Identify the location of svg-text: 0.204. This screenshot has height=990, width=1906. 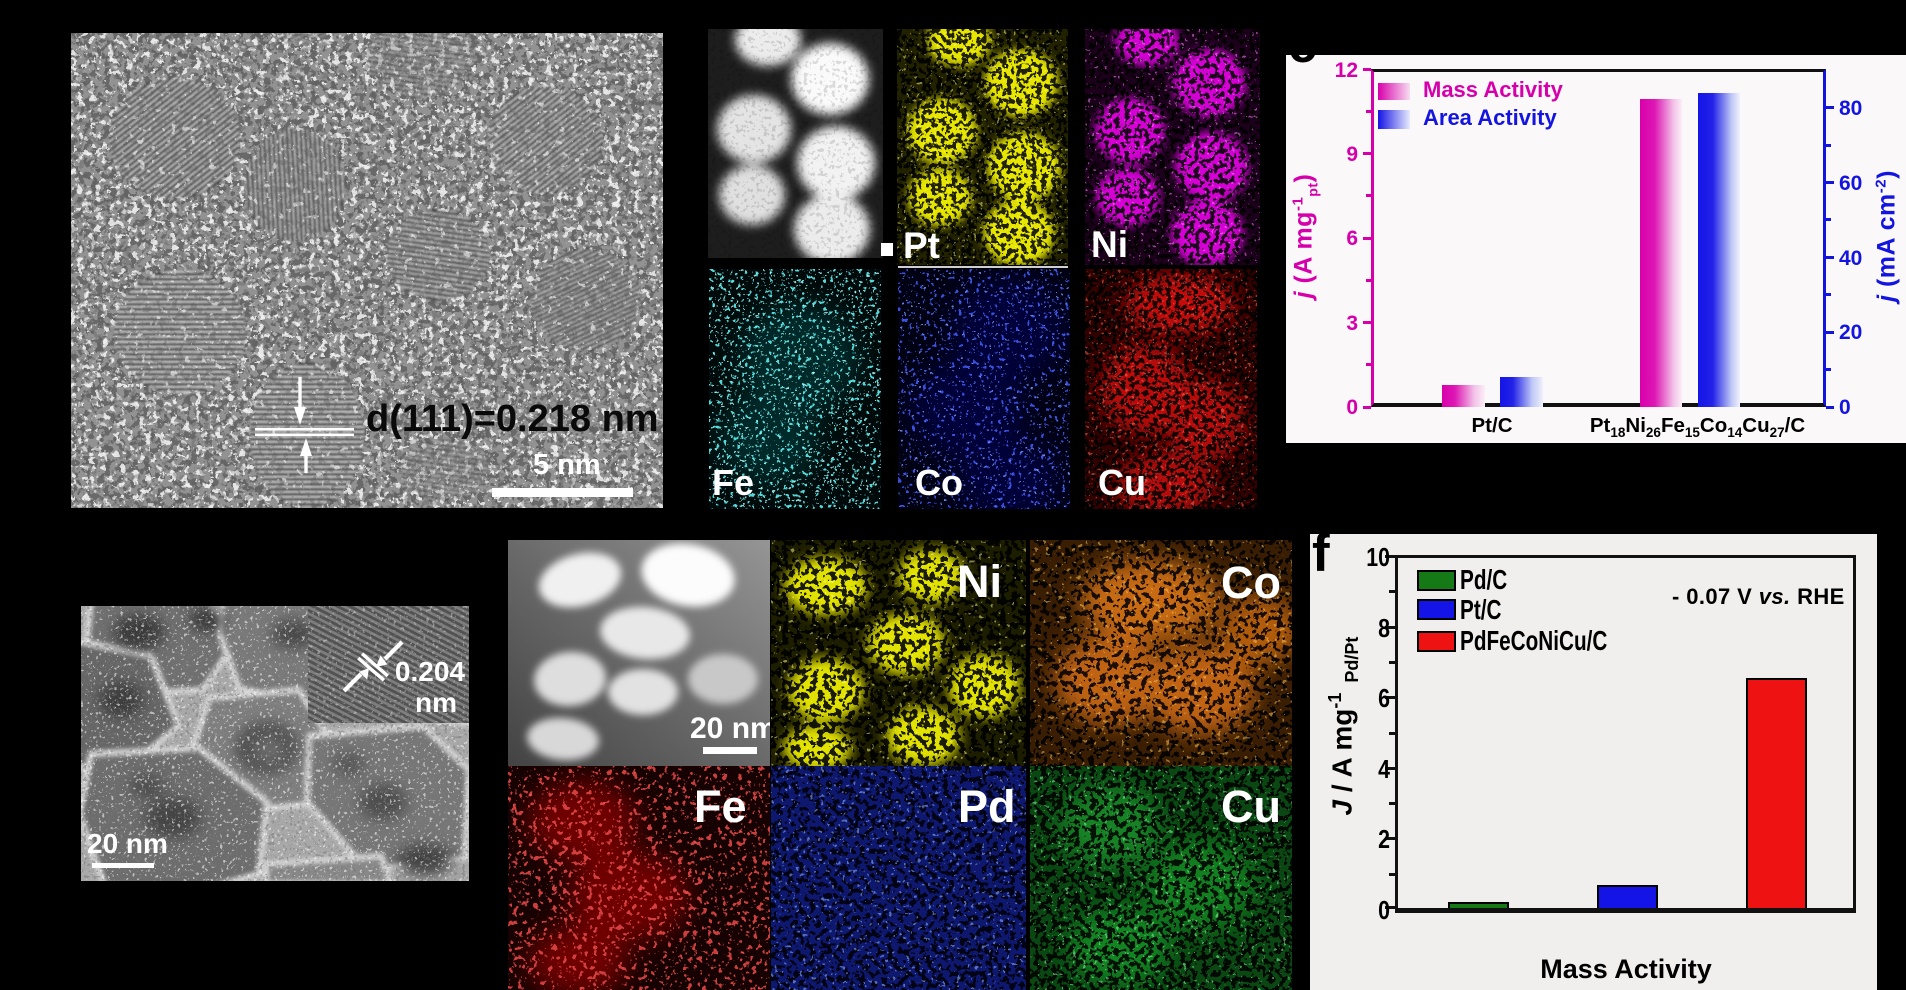
(430, 671).